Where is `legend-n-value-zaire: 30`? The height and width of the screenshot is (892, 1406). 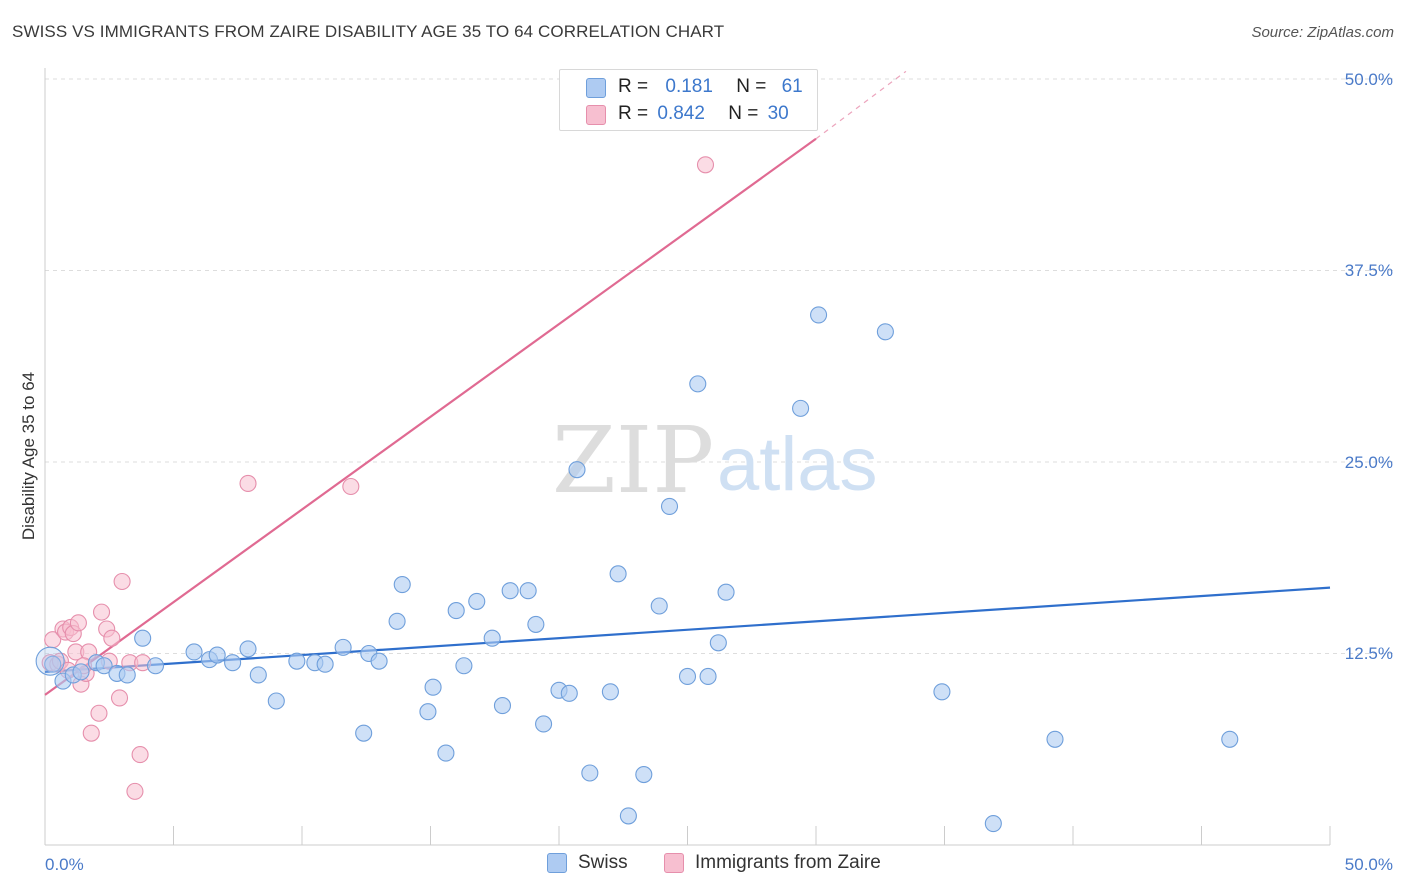
legend-n-value-zaire: 30 is located at coordinates (778, 113).